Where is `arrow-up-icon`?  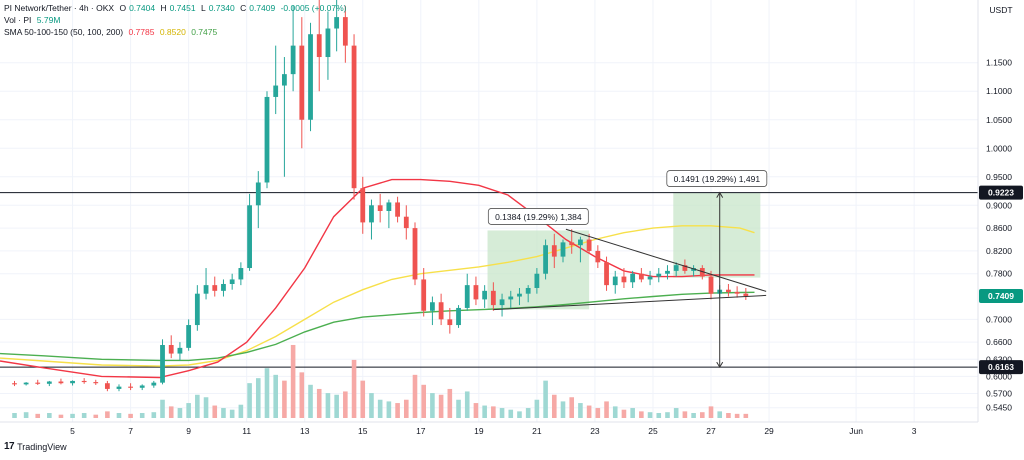
arrow-up-icon is located at coordinates (720, 194).